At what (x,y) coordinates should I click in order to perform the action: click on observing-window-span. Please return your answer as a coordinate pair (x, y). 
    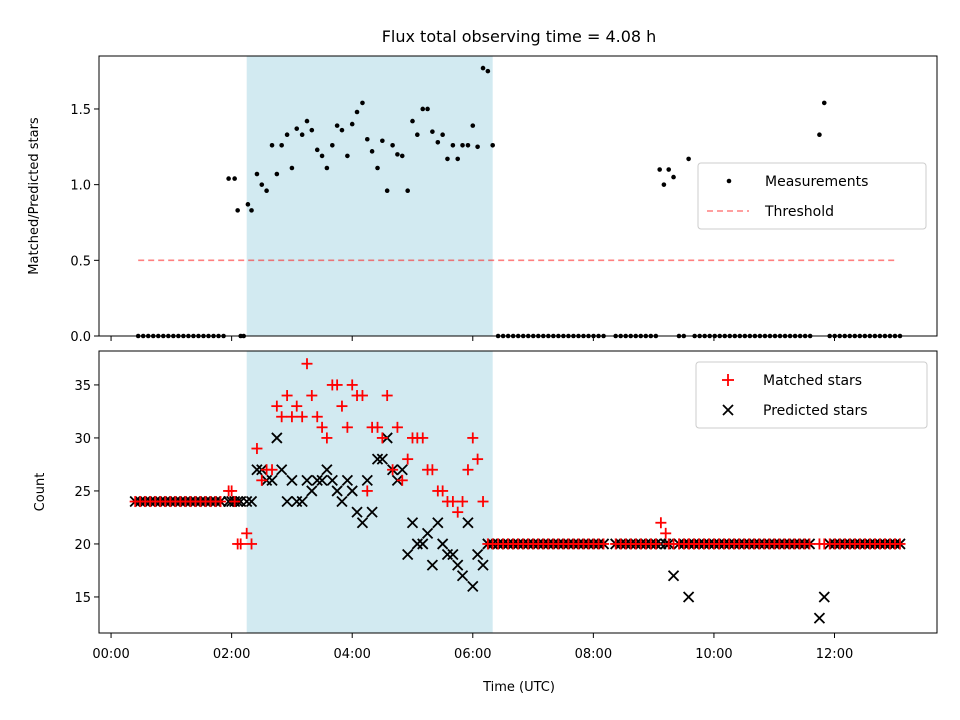
    Looking at the image, I should click on (369, 196).